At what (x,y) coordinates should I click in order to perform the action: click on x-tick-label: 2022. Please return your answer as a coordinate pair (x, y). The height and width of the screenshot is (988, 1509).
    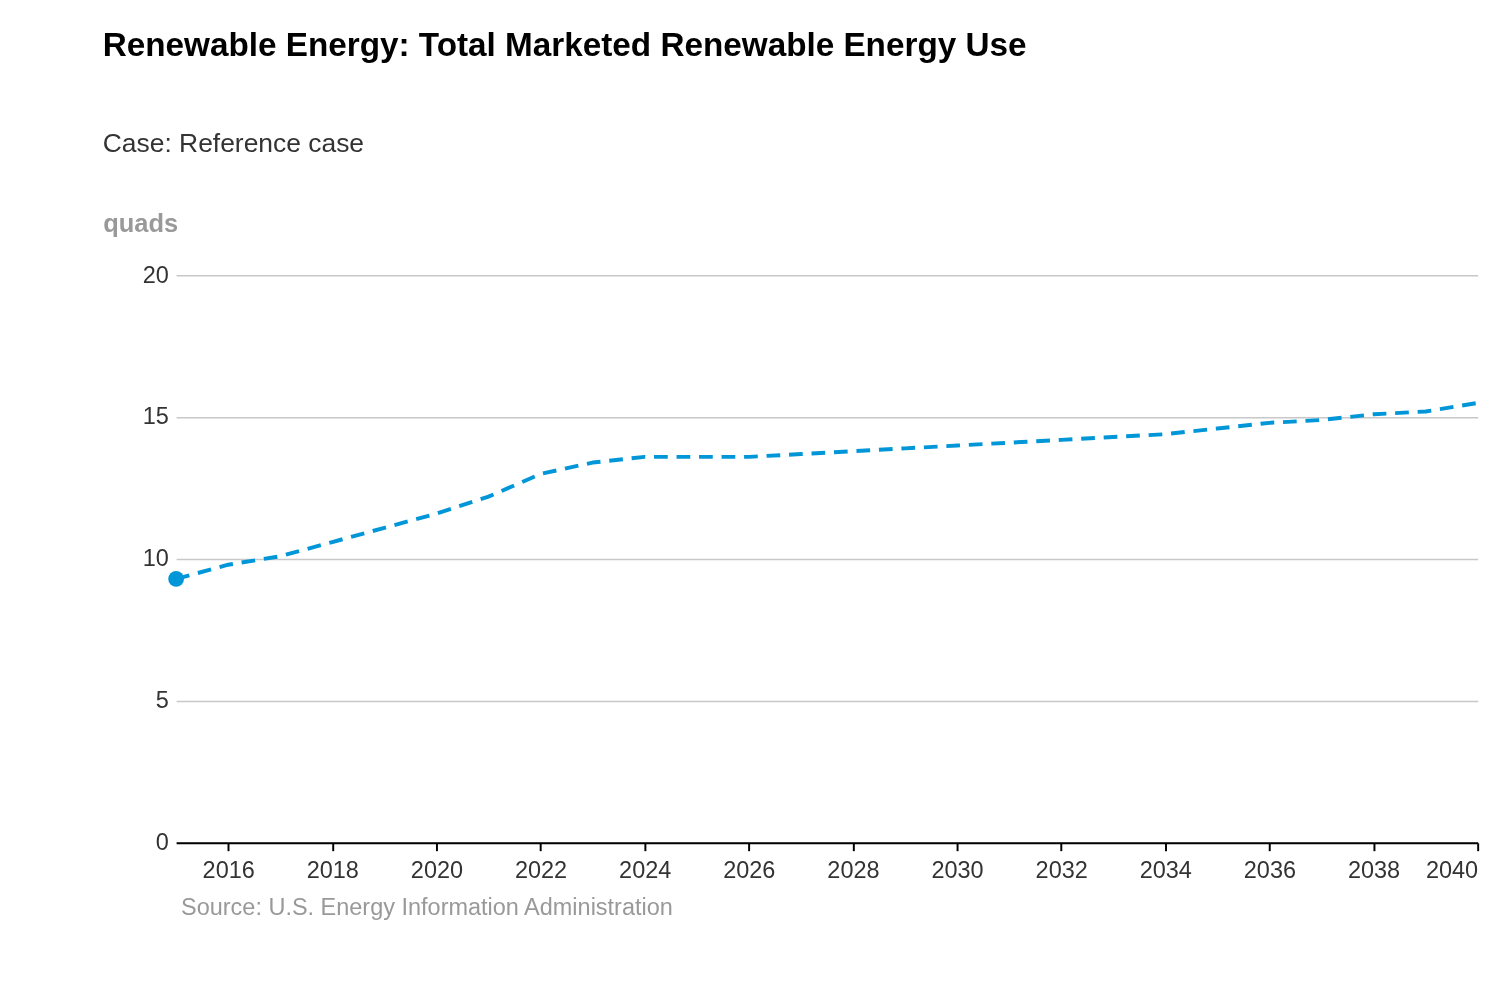
    Looking at the image, I should click on (541, 869).